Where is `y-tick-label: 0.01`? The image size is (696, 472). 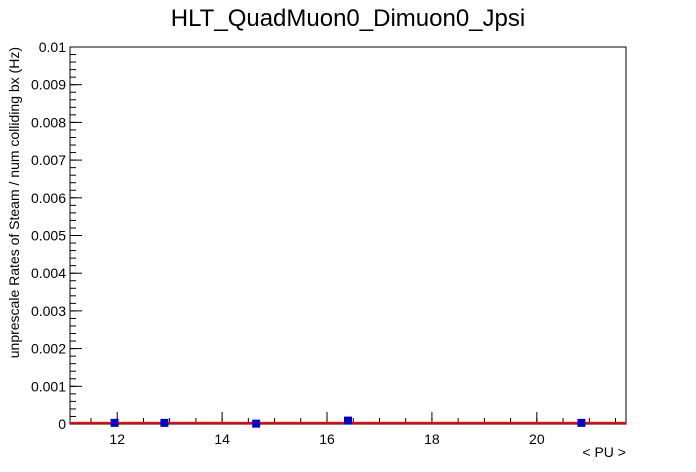 y-tick-label: 0.01 is located at coordinates (52, 47).